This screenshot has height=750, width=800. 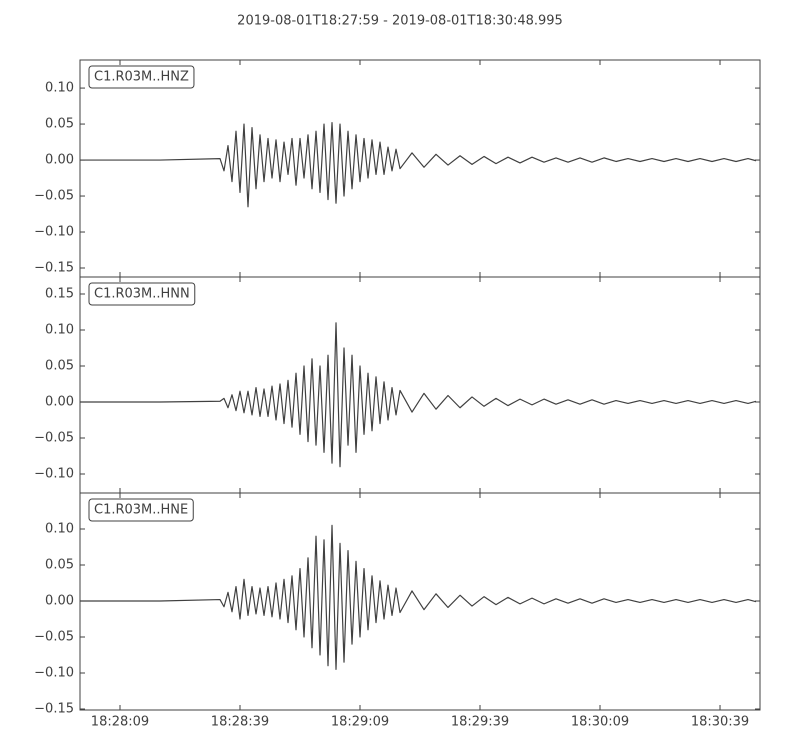 I want to click on channel-label: C1.R03M..HNN, so click(x=142, y=294).